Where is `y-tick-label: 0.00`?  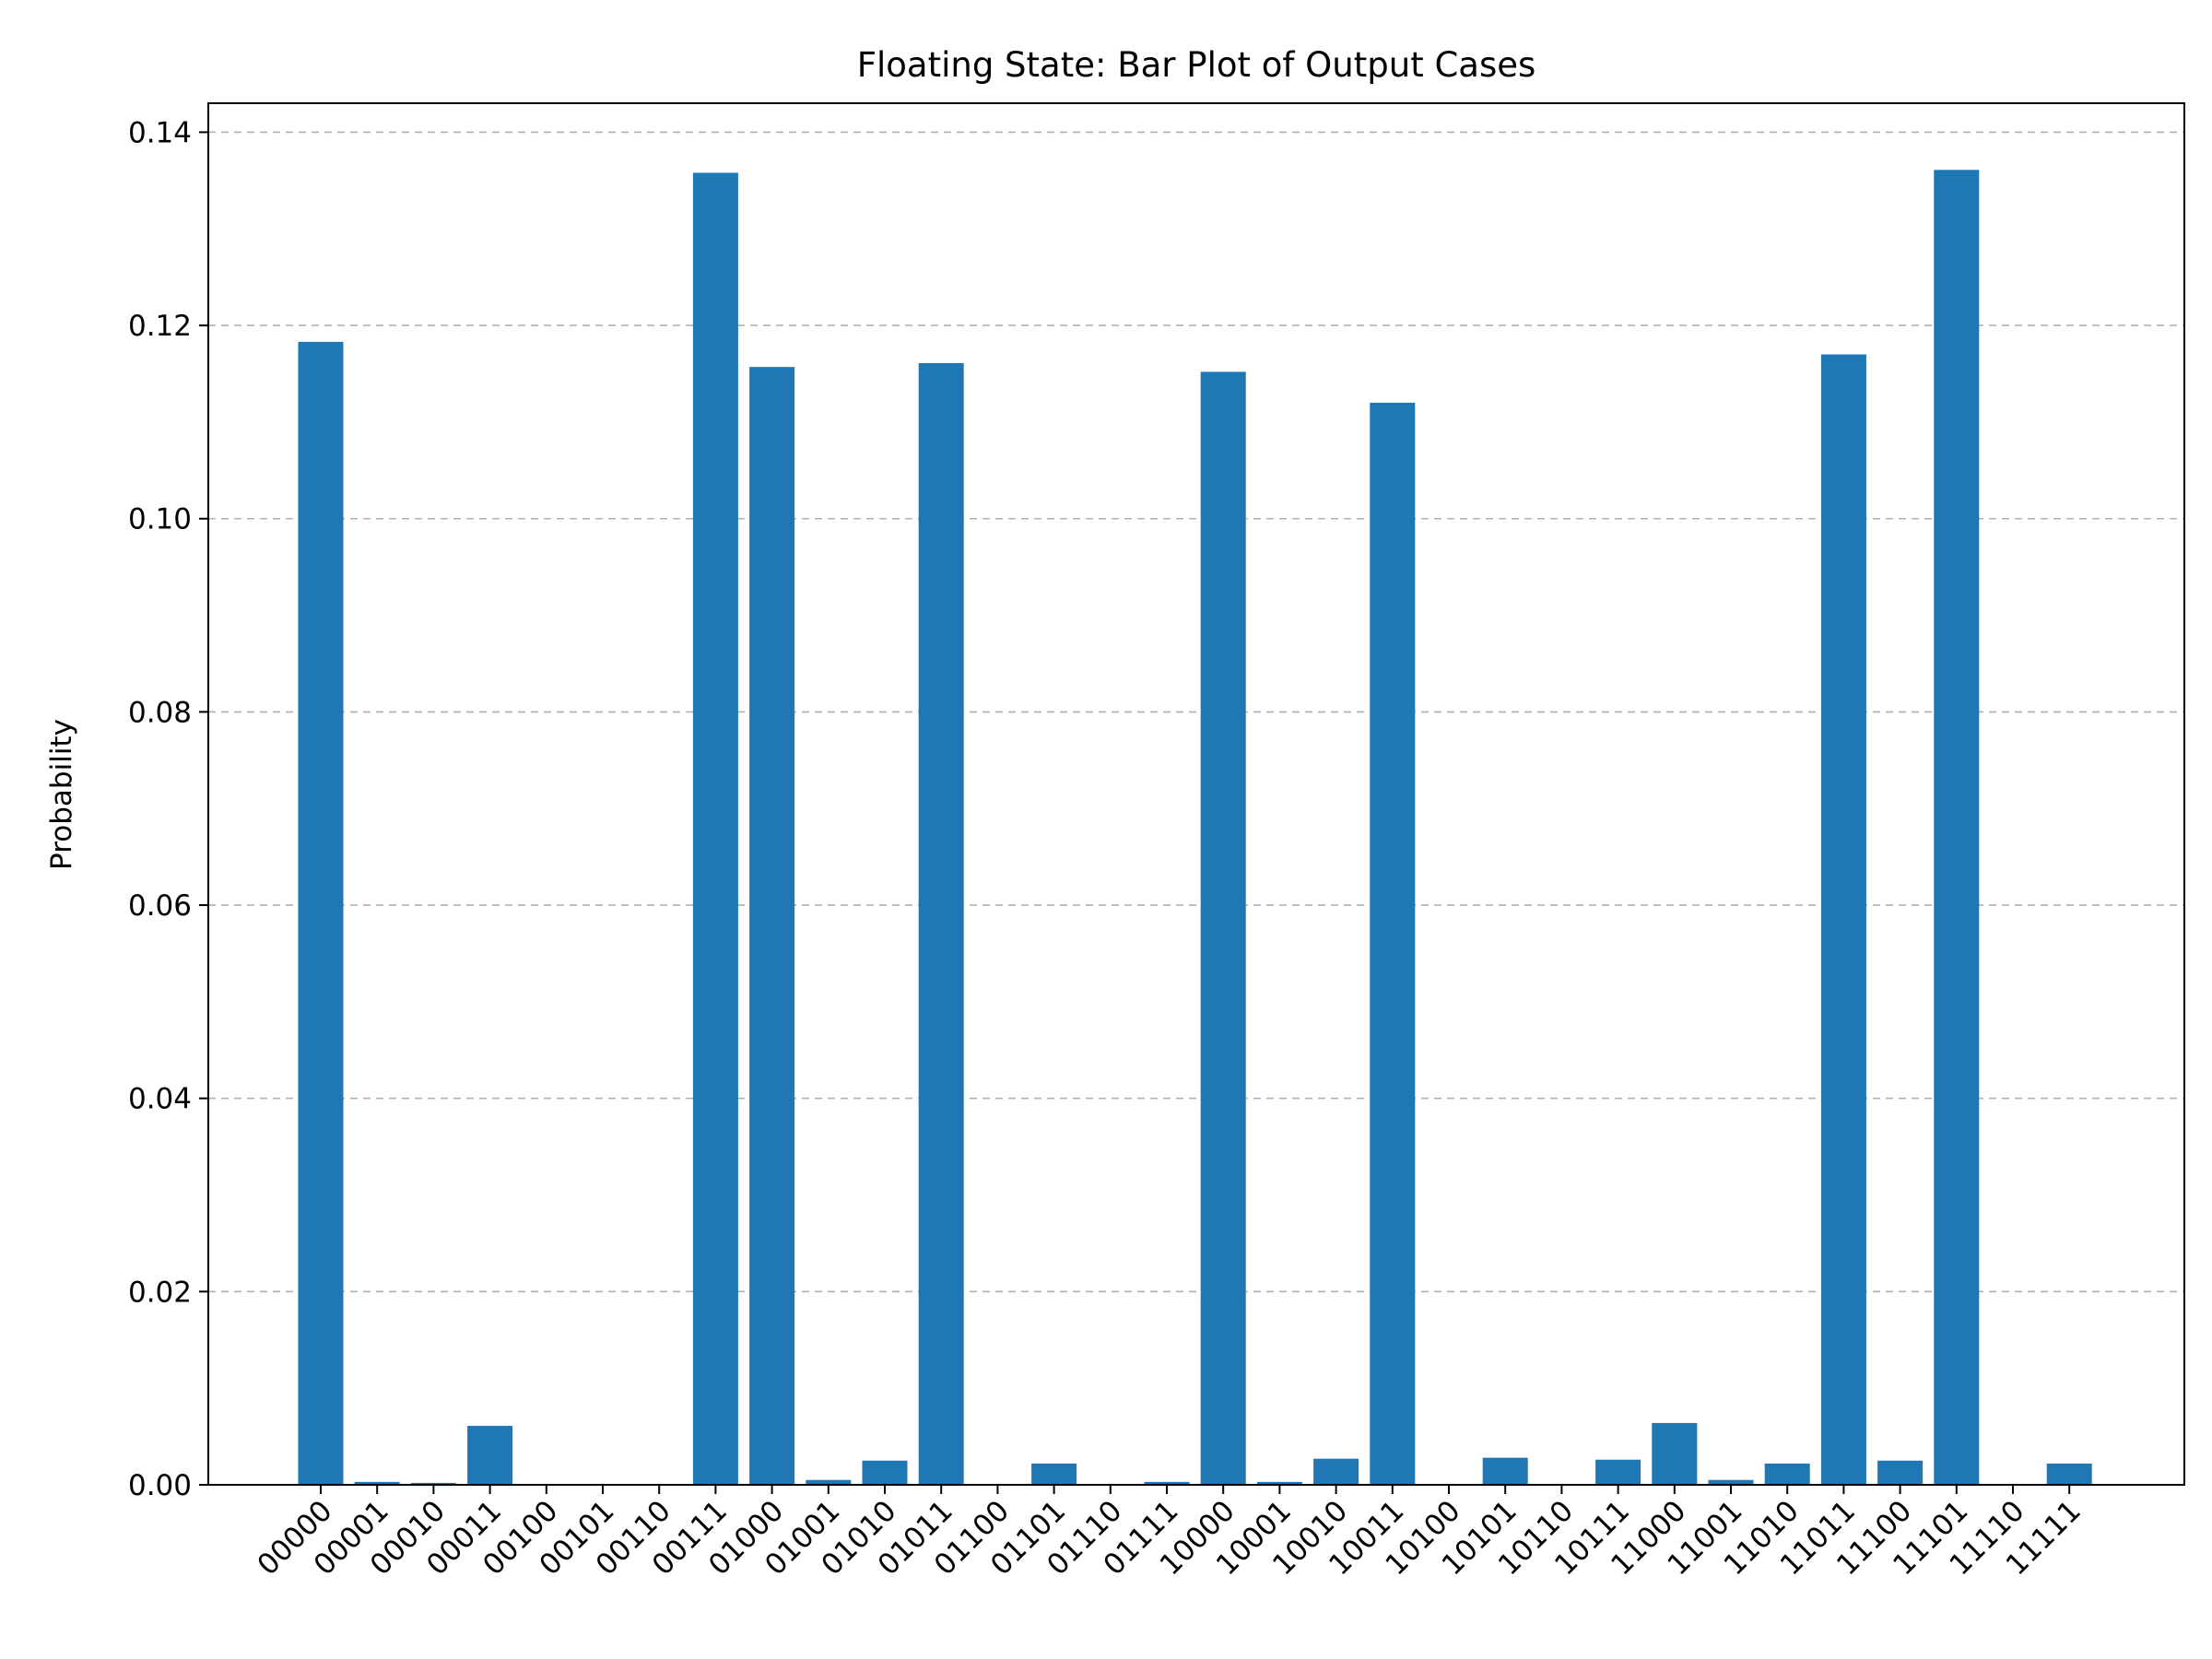 y-tick-label: 0.00 is located at coordinates (160, 1485).